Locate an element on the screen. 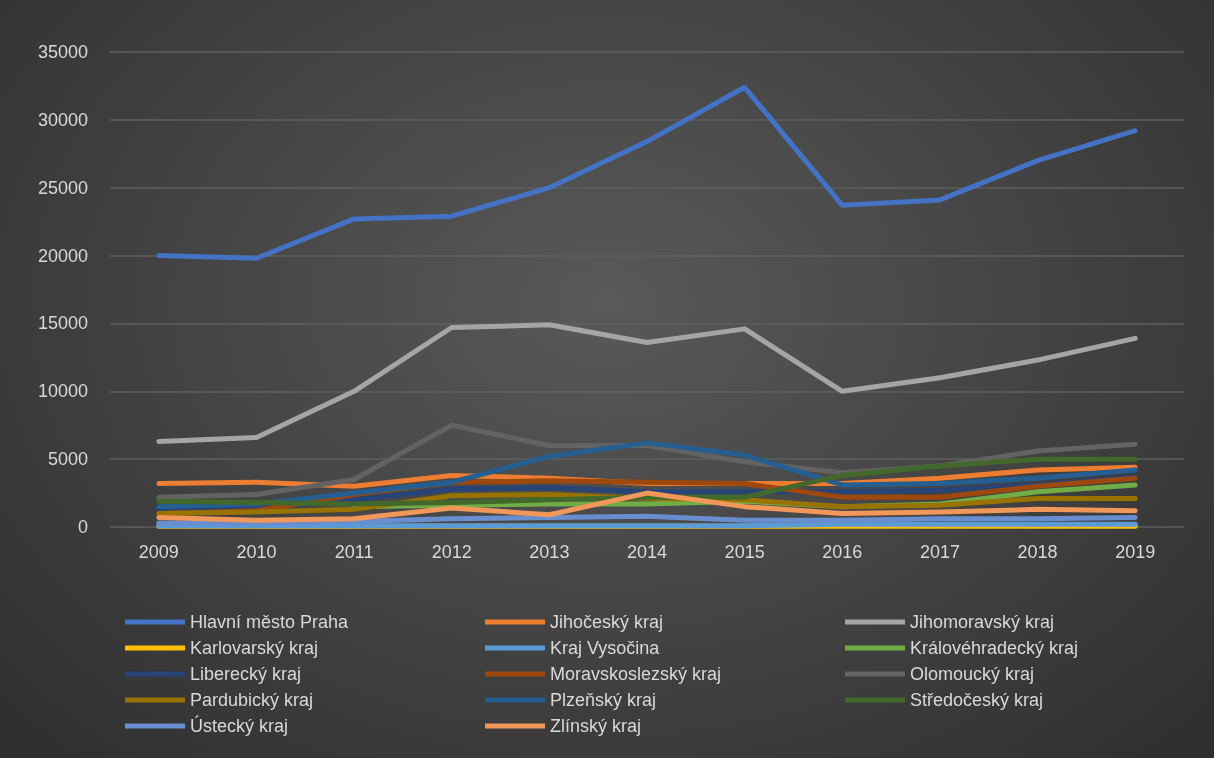 This screenshot has height=758, width=1214. legend-label: Karlovarský kraj is located at coordinates (254, 648).